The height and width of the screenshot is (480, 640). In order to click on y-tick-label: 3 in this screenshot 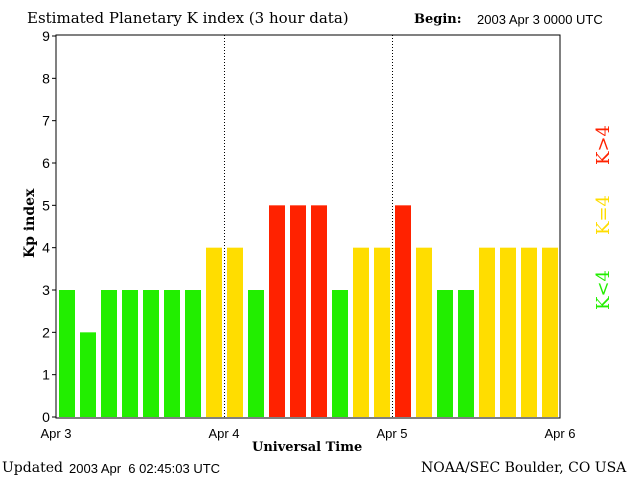, I will do `click(46, 290)`.